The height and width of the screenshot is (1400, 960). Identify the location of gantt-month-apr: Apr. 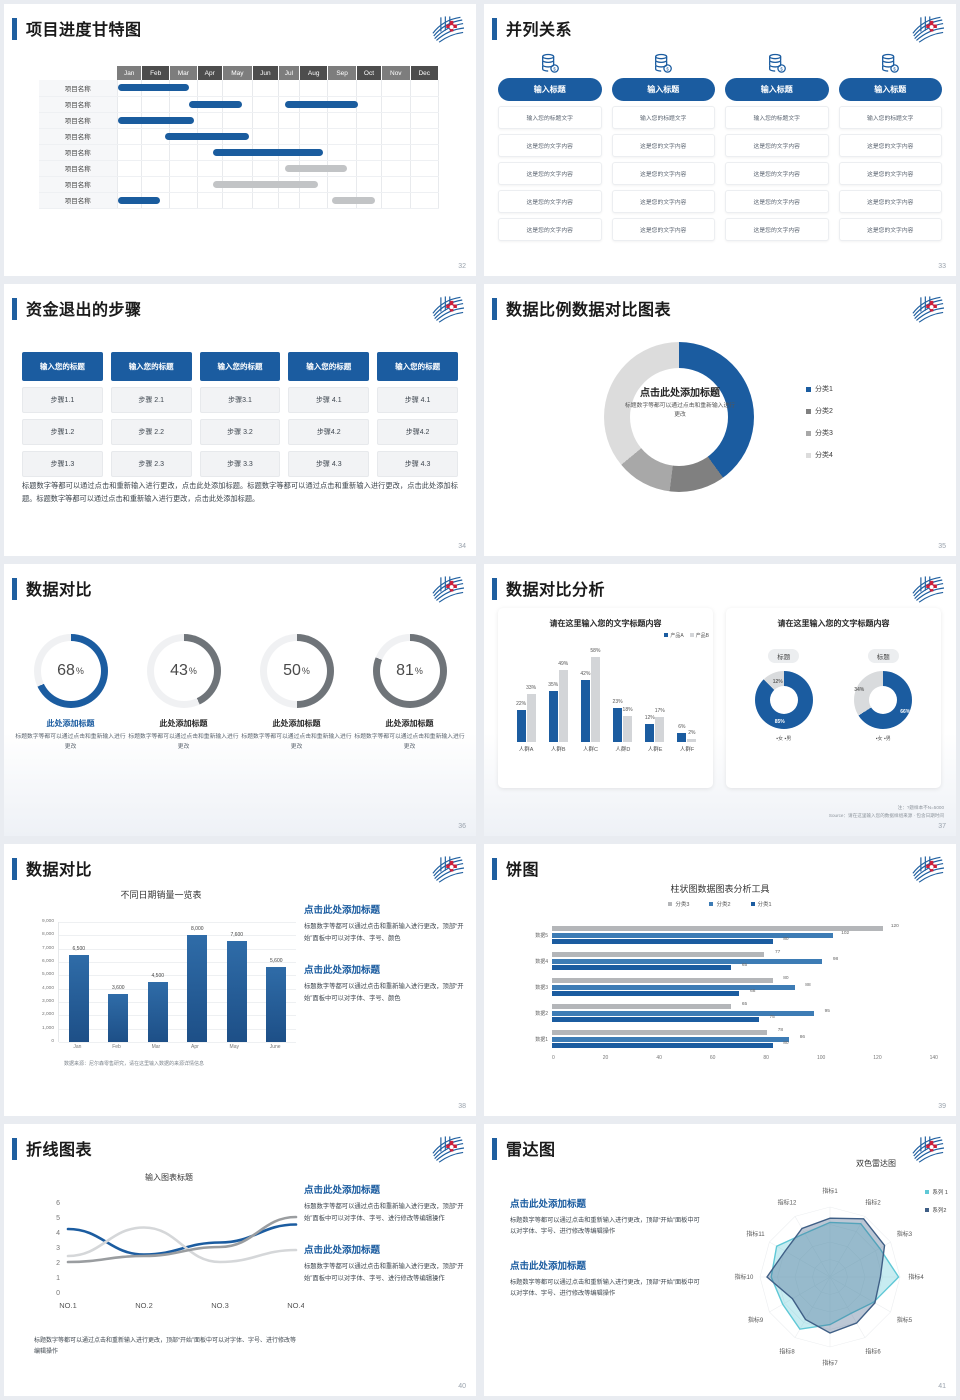
(210, 73).